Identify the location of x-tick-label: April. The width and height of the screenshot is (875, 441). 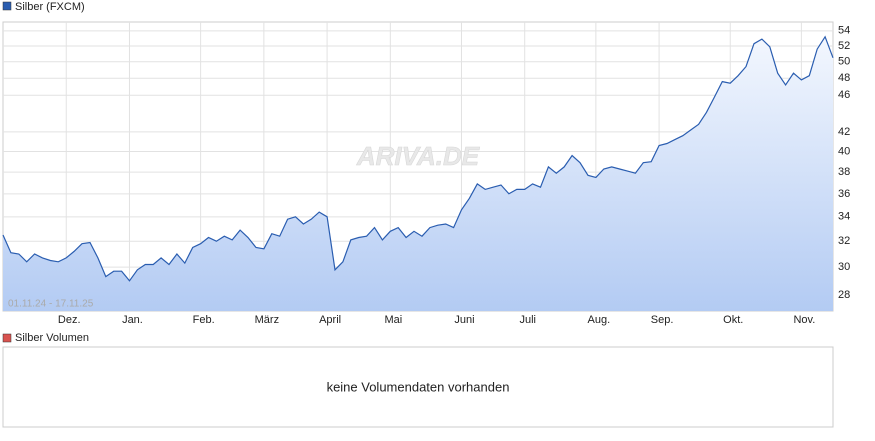
(330, 320).